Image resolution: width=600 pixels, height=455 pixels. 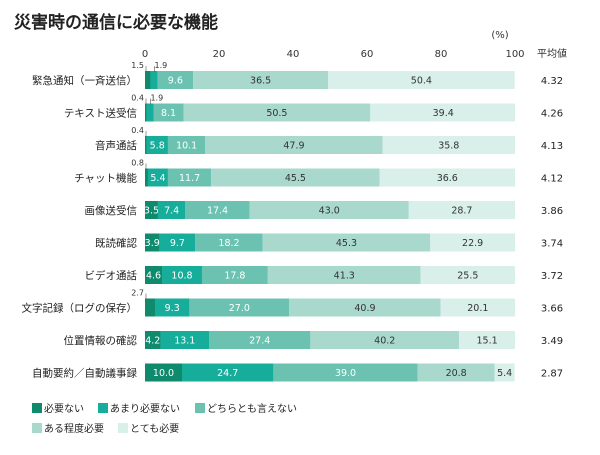 What do you see at coordinates (137, 65) in the screenshot?
I see `data-label: 1.5` at bounding box center [137, 65].